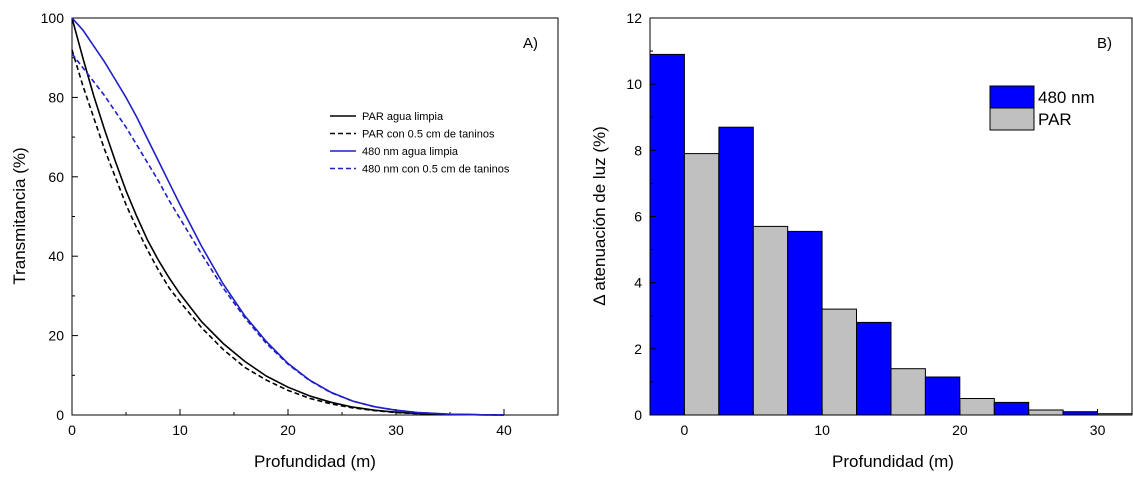  I want to click on panel-a-legend-label-4: 480 nm con 0.5 cm de taninos, so click(436, 170).